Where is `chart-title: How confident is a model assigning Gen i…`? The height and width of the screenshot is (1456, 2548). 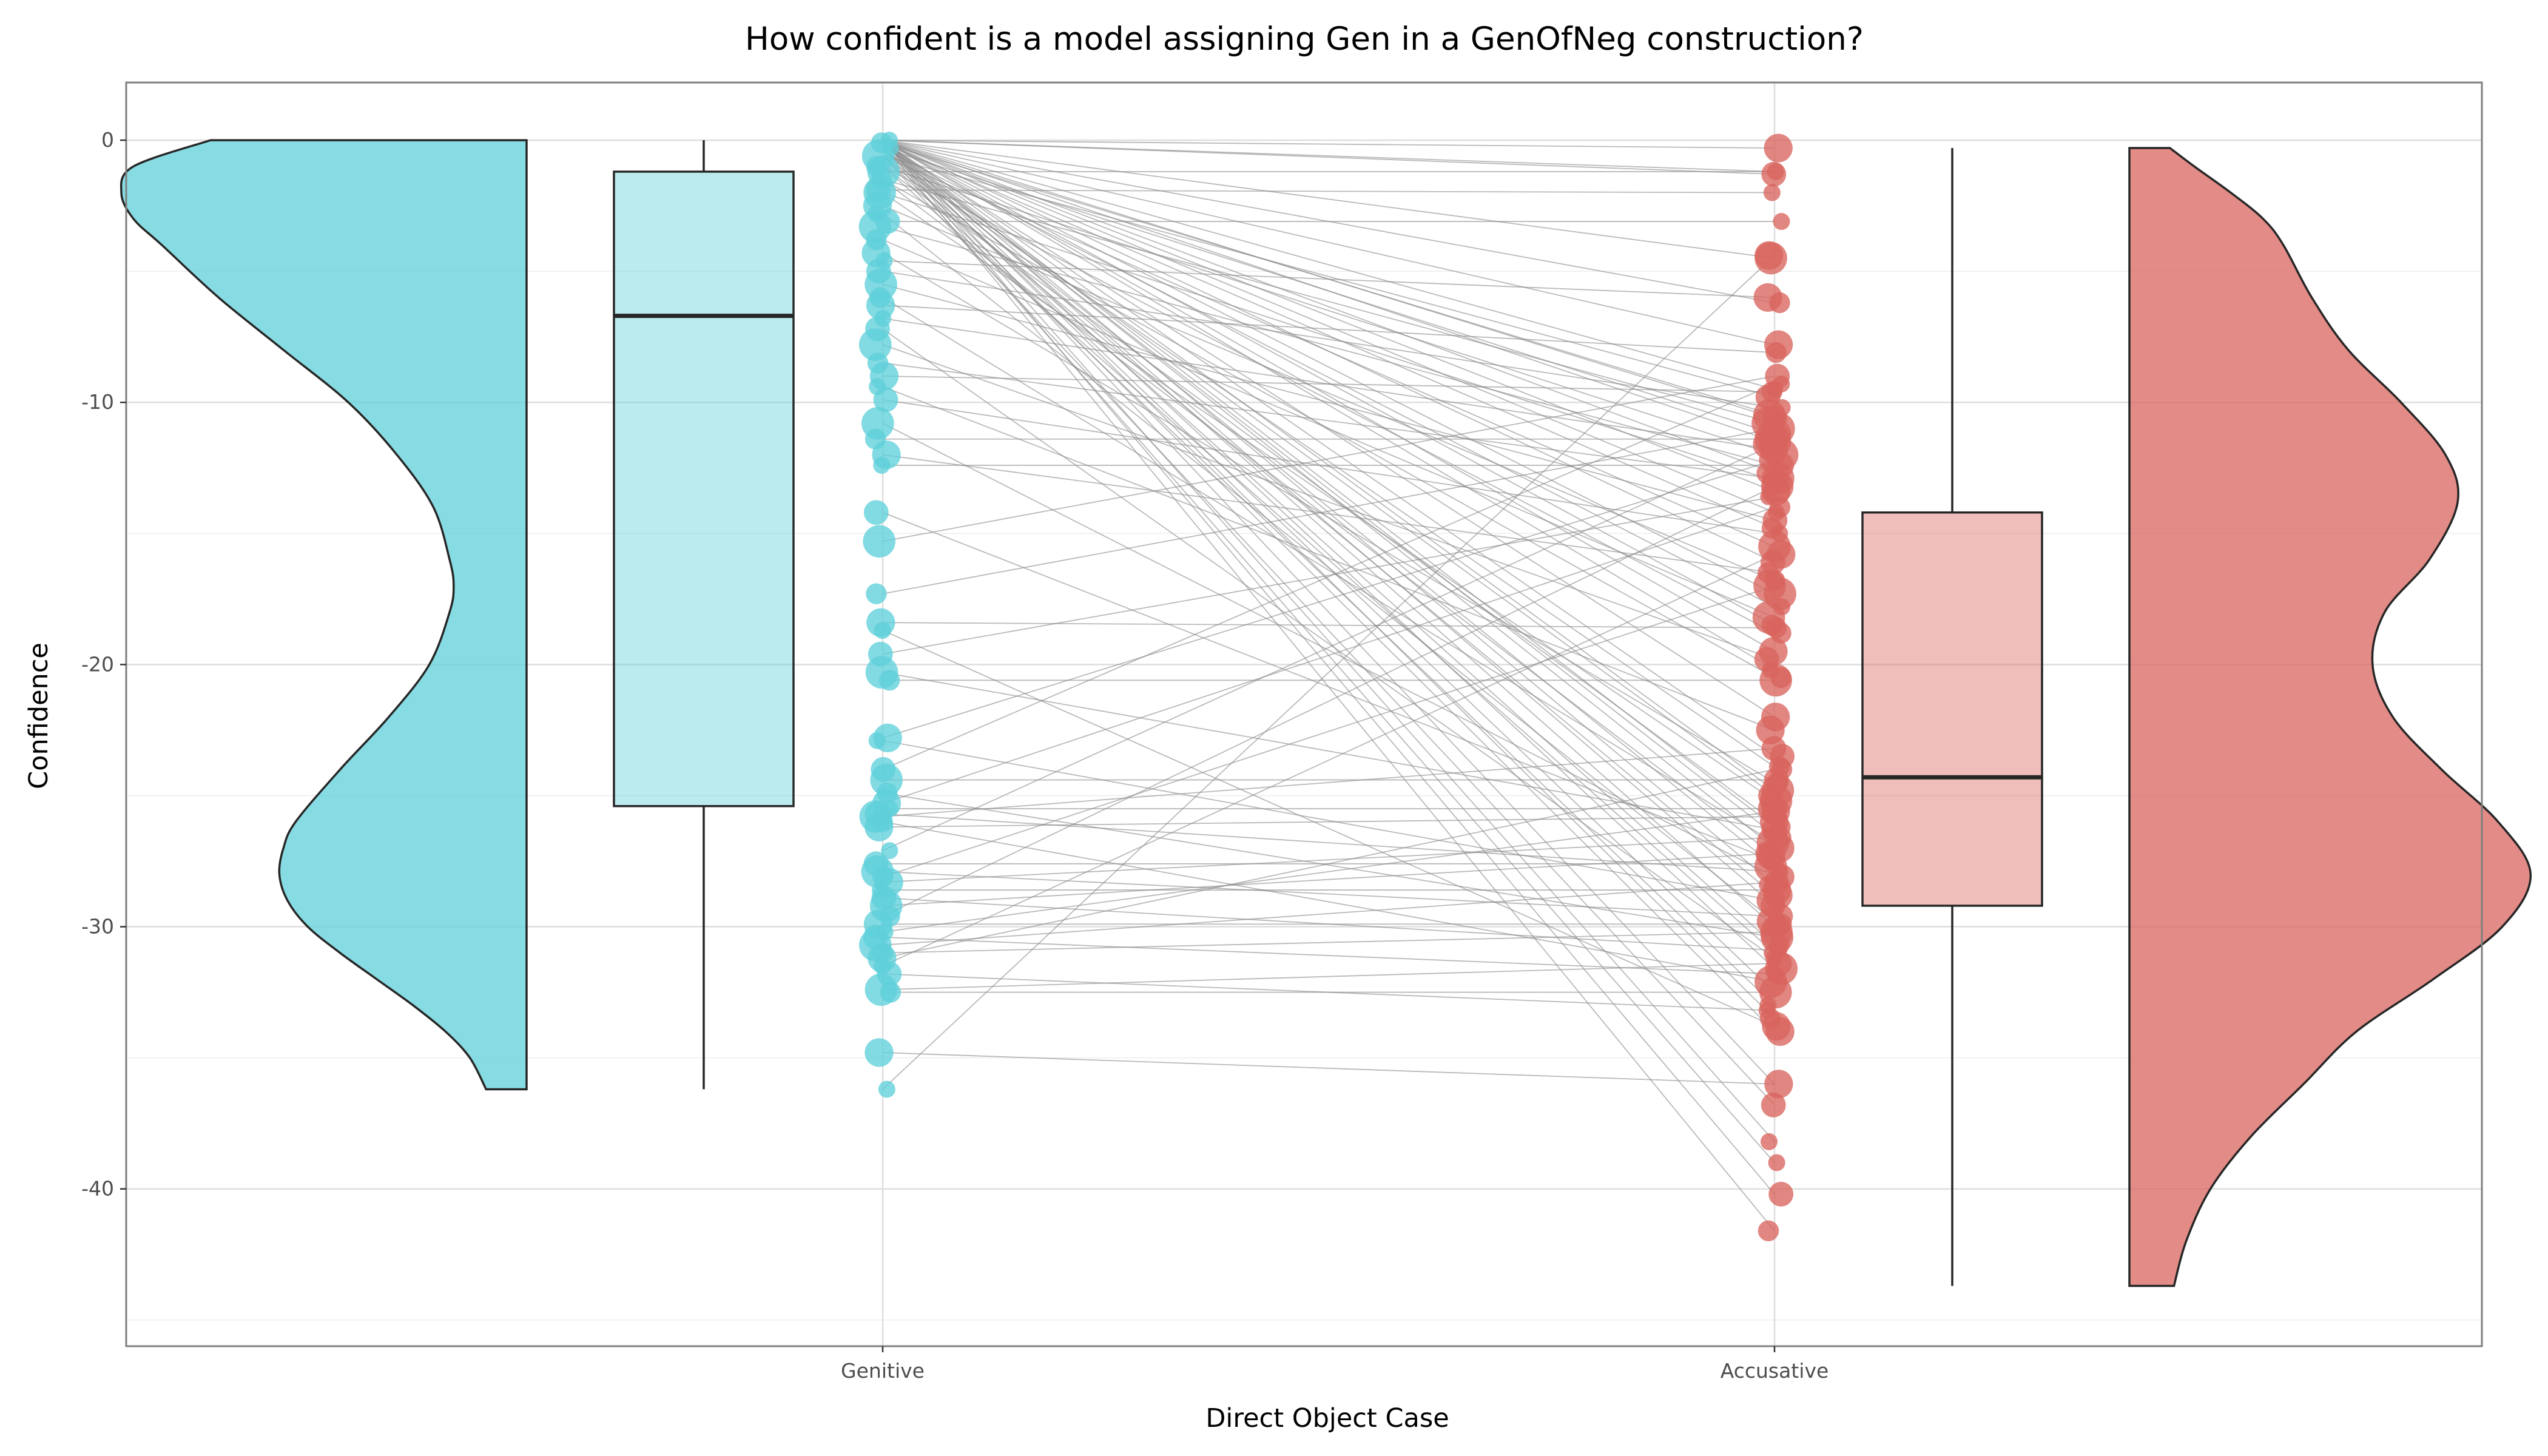
chart-title: How confident is a model assigning Gen i… is located at coordinates (1304, 39).